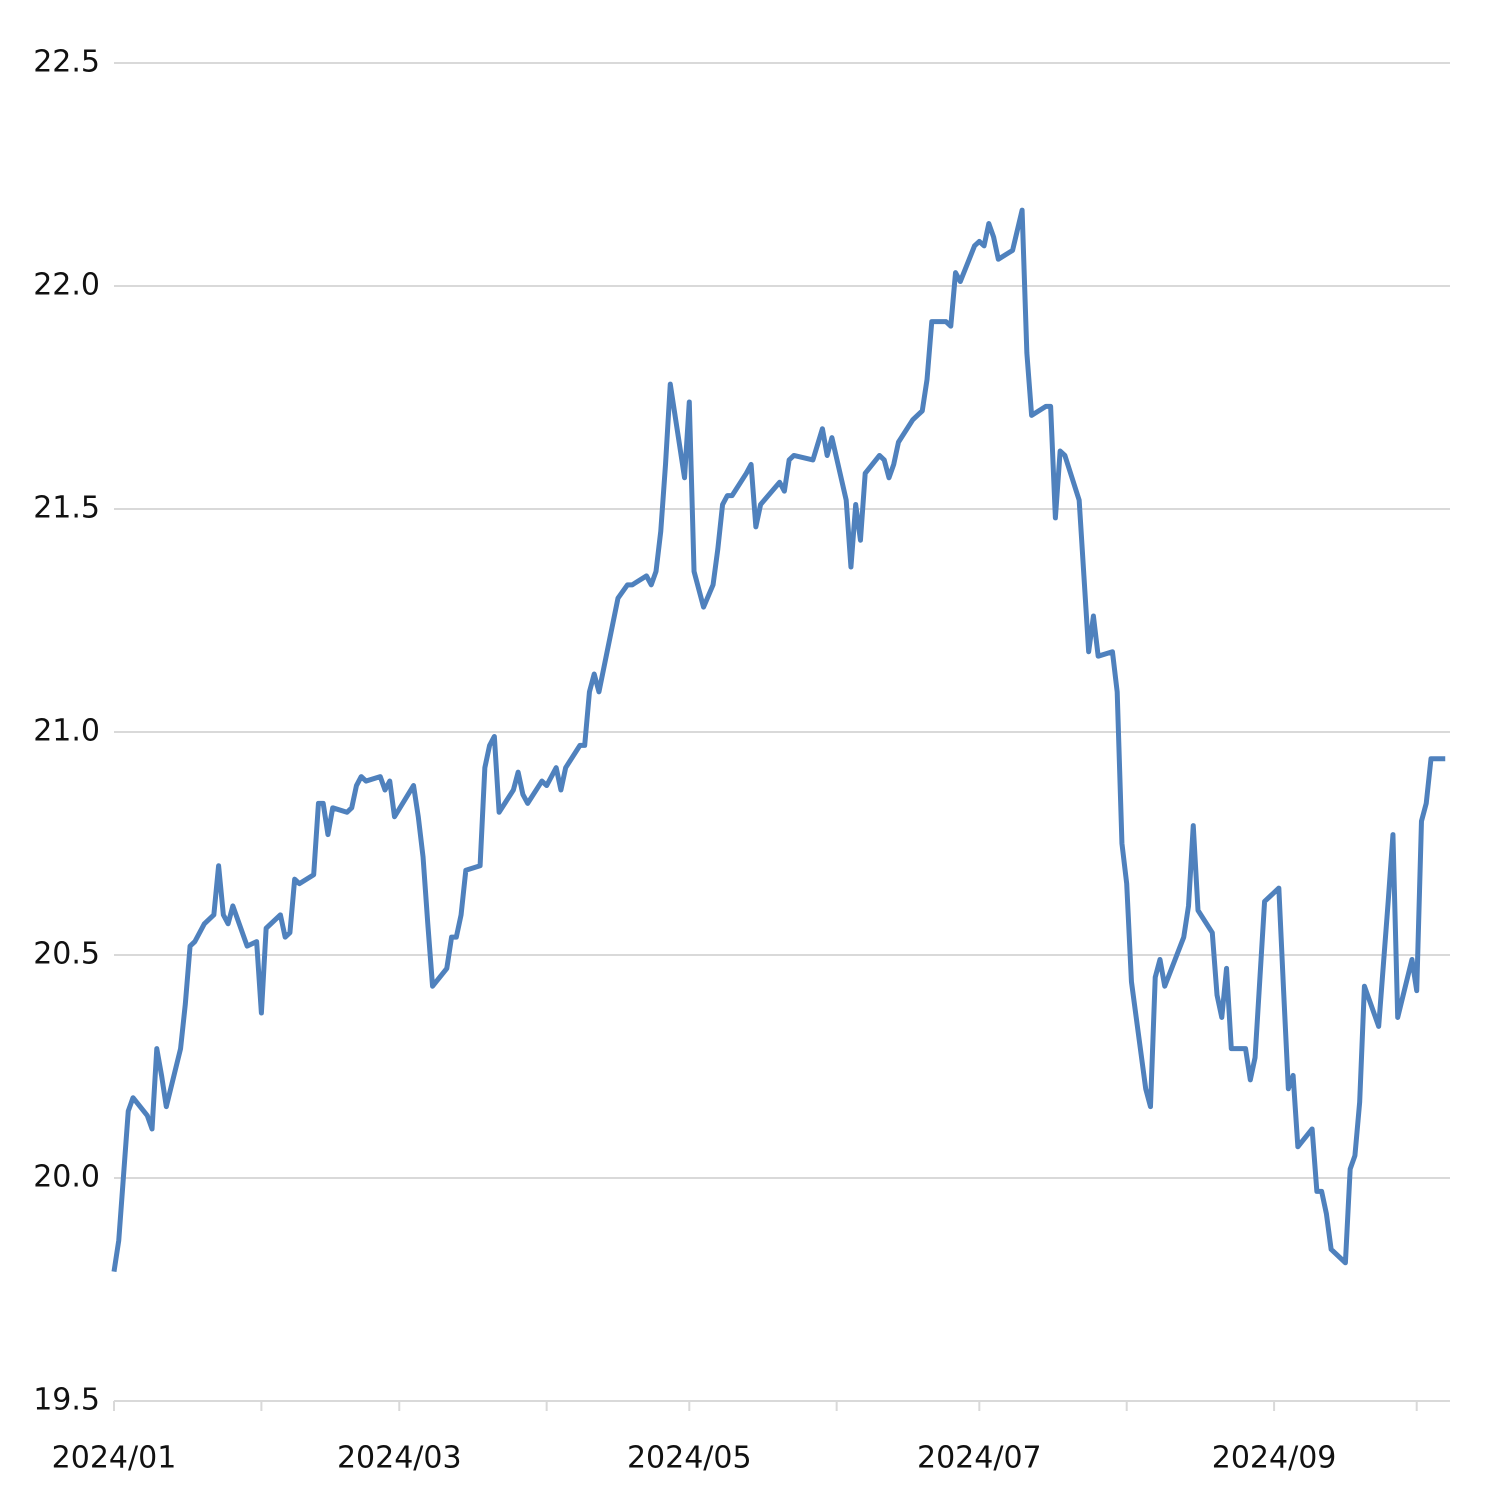  What do you see at coordinates (66, 508) in the screenshot?
I see `y-tick-label: 21.5` at bounding box center [66, 508].